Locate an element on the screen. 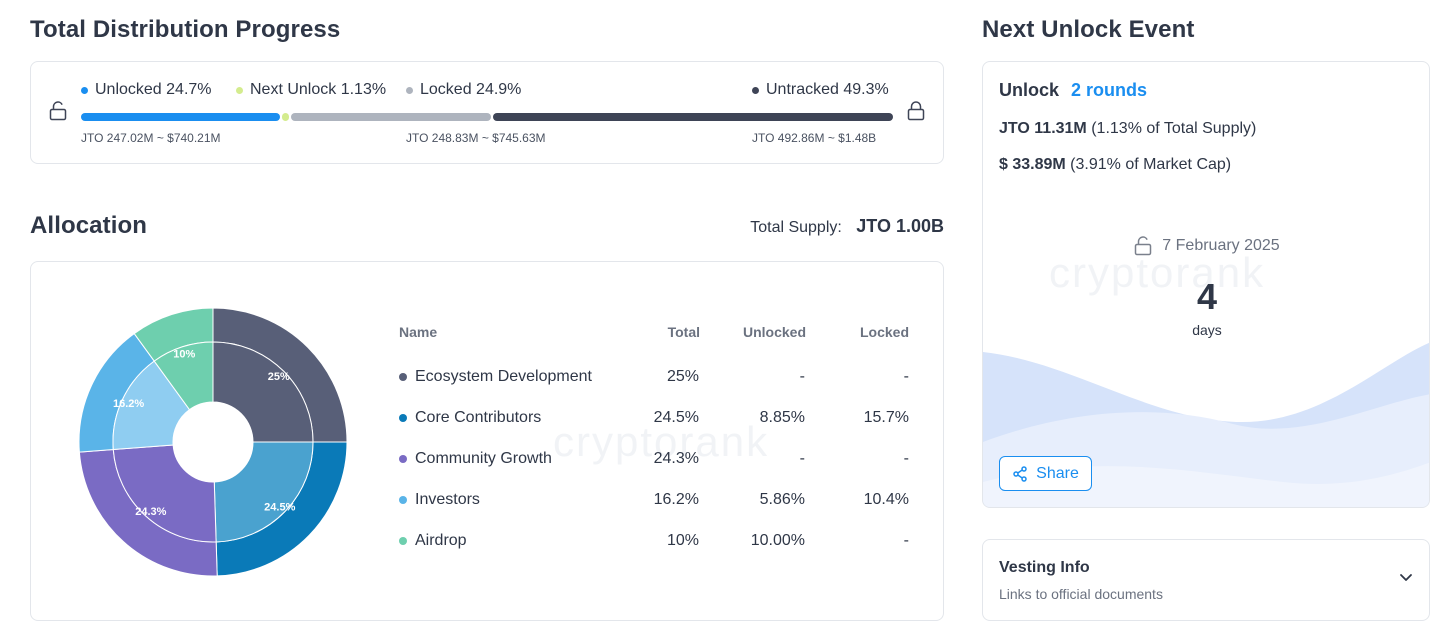  row-locked: 10.4% is located at coordinates (886, 499).